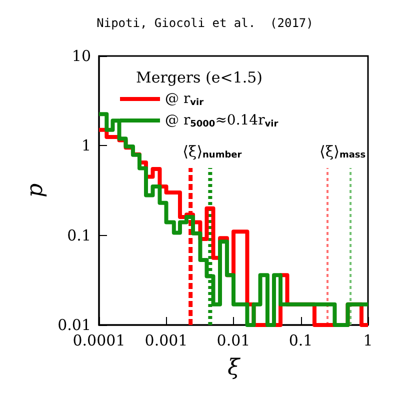 This screenshot has height=400, width=410. I want to click on x-tick-label: 0.1, so click(300, 341).